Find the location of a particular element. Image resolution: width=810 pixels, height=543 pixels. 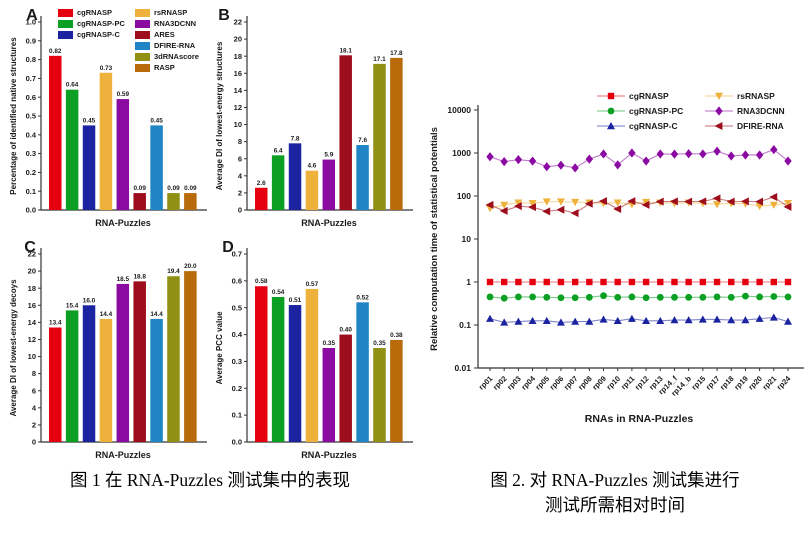

legend-color-chip is located at coordinates (142, 45).